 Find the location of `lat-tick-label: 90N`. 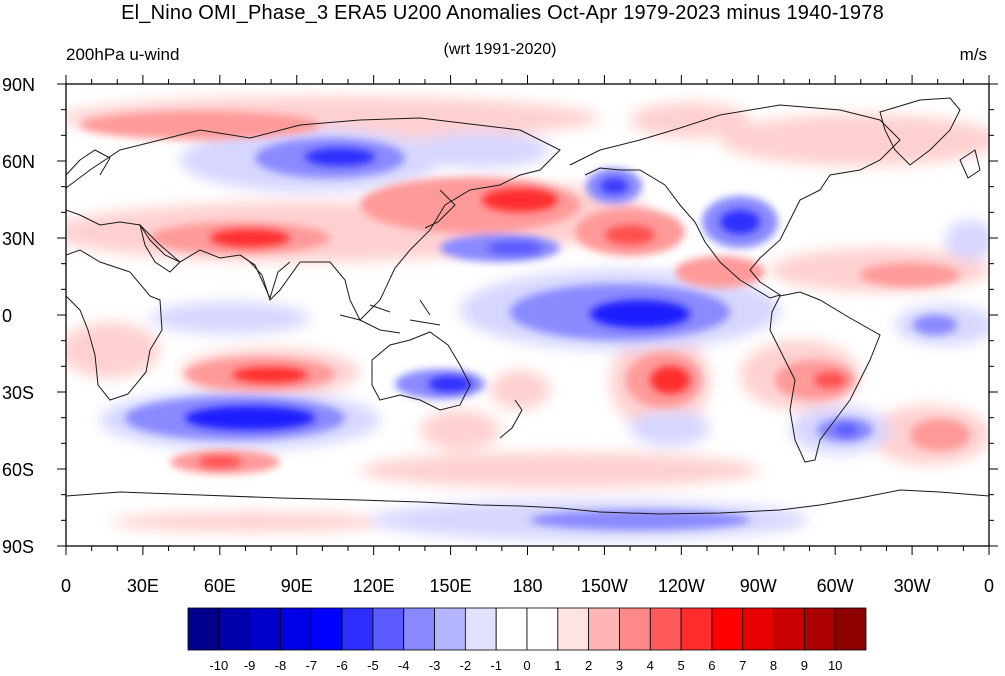

lat-tick-label: 90N is located at coordinates (18, 85).